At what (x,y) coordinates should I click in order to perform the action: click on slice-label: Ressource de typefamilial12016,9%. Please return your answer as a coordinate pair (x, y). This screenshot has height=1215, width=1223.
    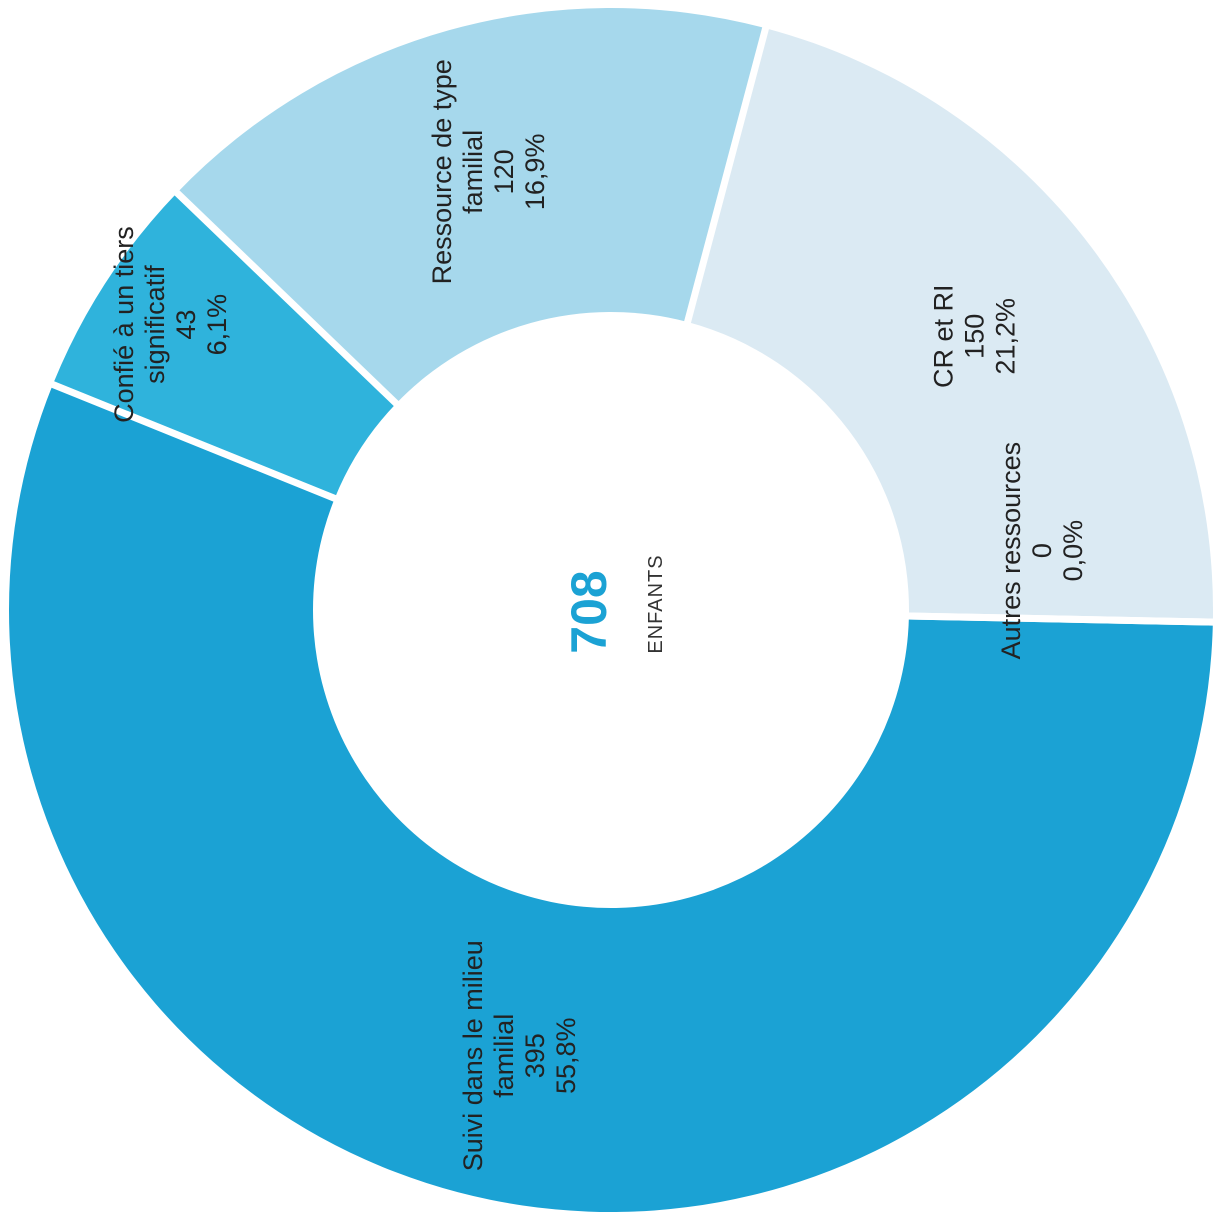
    Looking at the image, I should click on (488, 171).